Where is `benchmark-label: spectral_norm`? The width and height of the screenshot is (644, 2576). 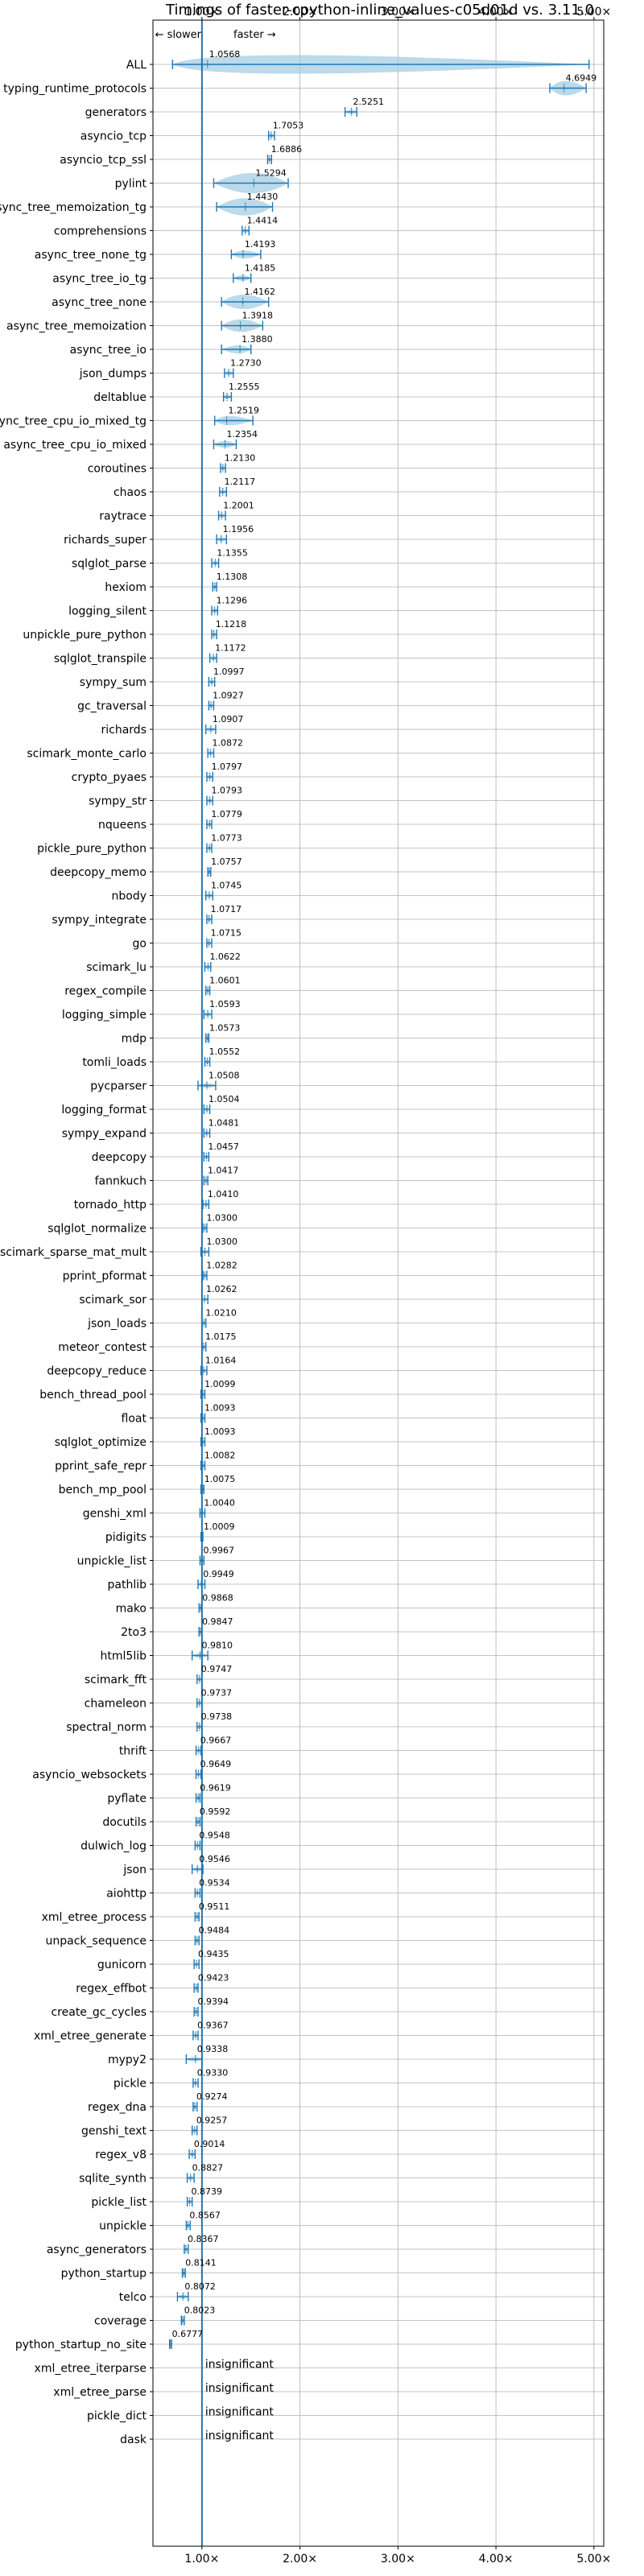 benchmark-label: spectral_norm is located at coordinates (106, 1727).